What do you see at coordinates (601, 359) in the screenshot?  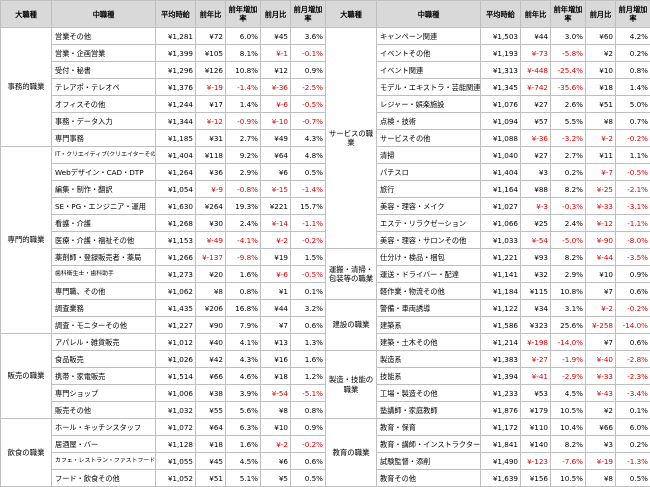 I see `mom-cell: ¥-40` at bounding box center [601, 359].